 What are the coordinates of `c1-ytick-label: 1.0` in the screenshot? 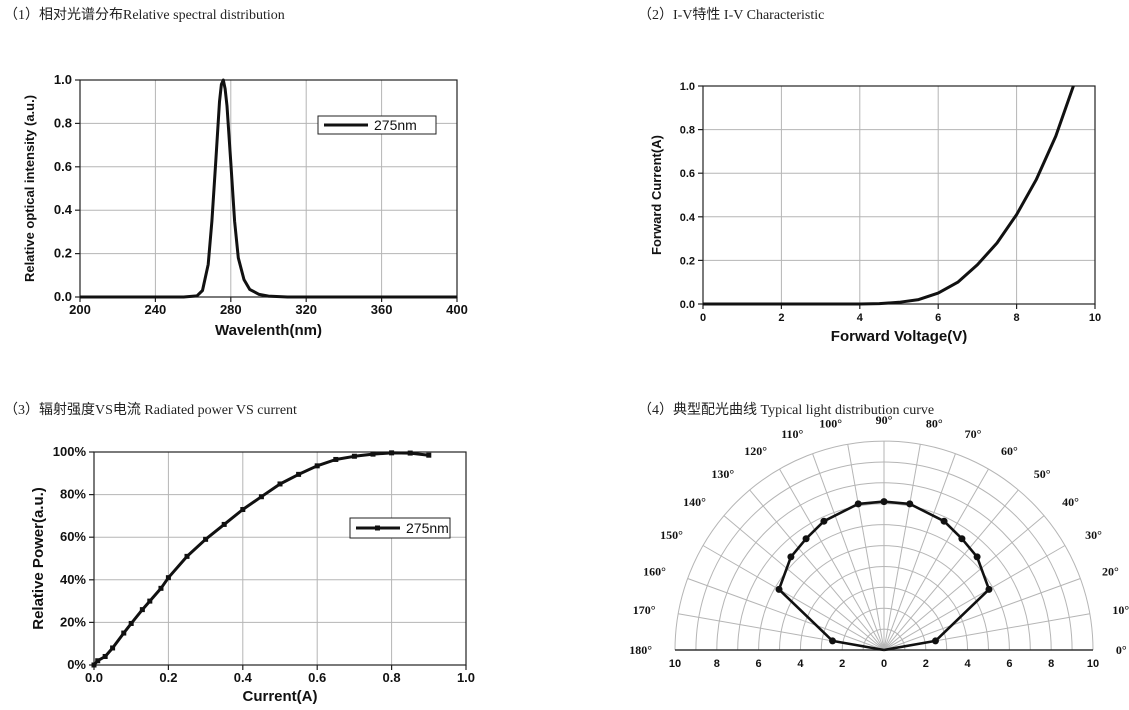 It's located at (687, 87).